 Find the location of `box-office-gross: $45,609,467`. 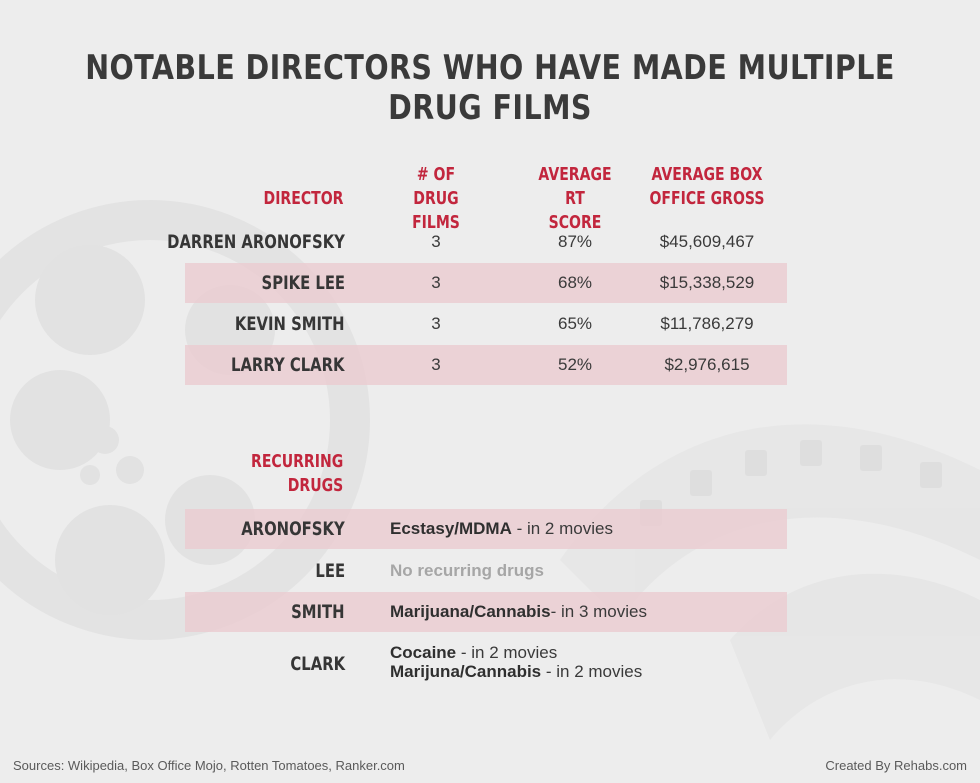

box-office-gross: $45,609,467 is located at coordinates (707, 241).